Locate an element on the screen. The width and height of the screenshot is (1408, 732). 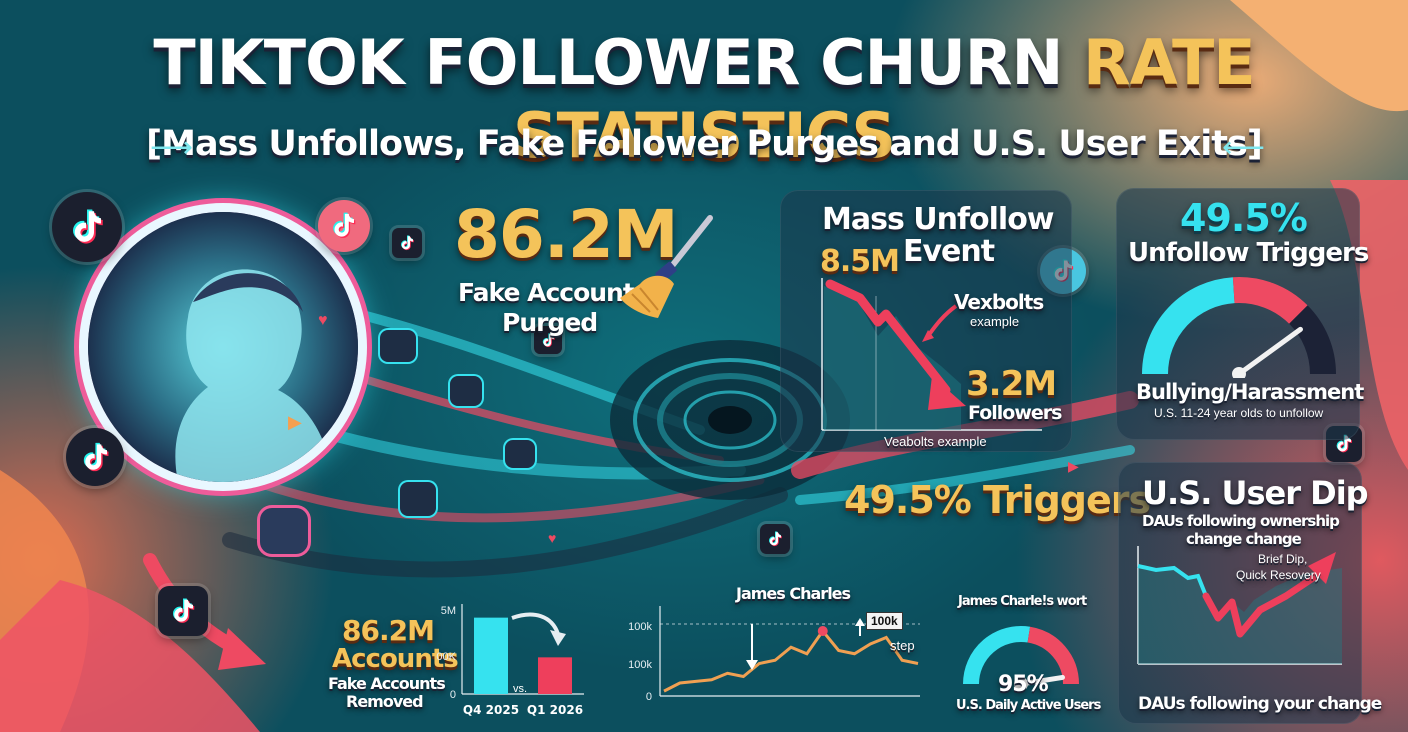
mass-unfollow-title-line1: Mass Unfollow is located at coordinates (938, 219).